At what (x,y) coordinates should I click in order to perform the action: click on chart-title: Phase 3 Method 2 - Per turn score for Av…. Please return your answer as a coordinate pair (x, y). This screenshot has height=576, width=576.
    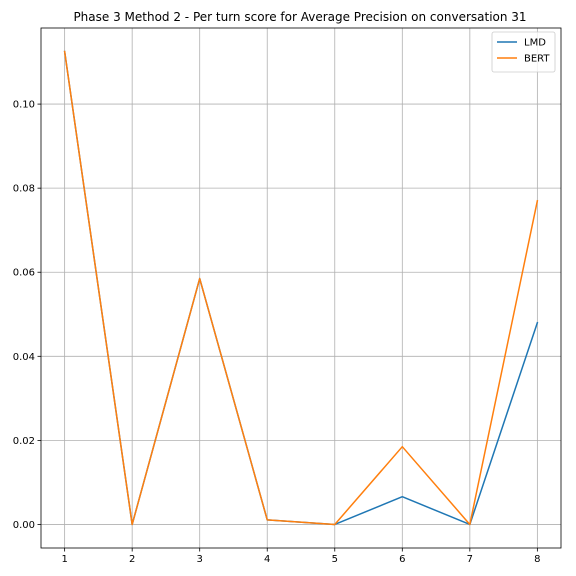
    Looking at the image, I should click on (299, 17).